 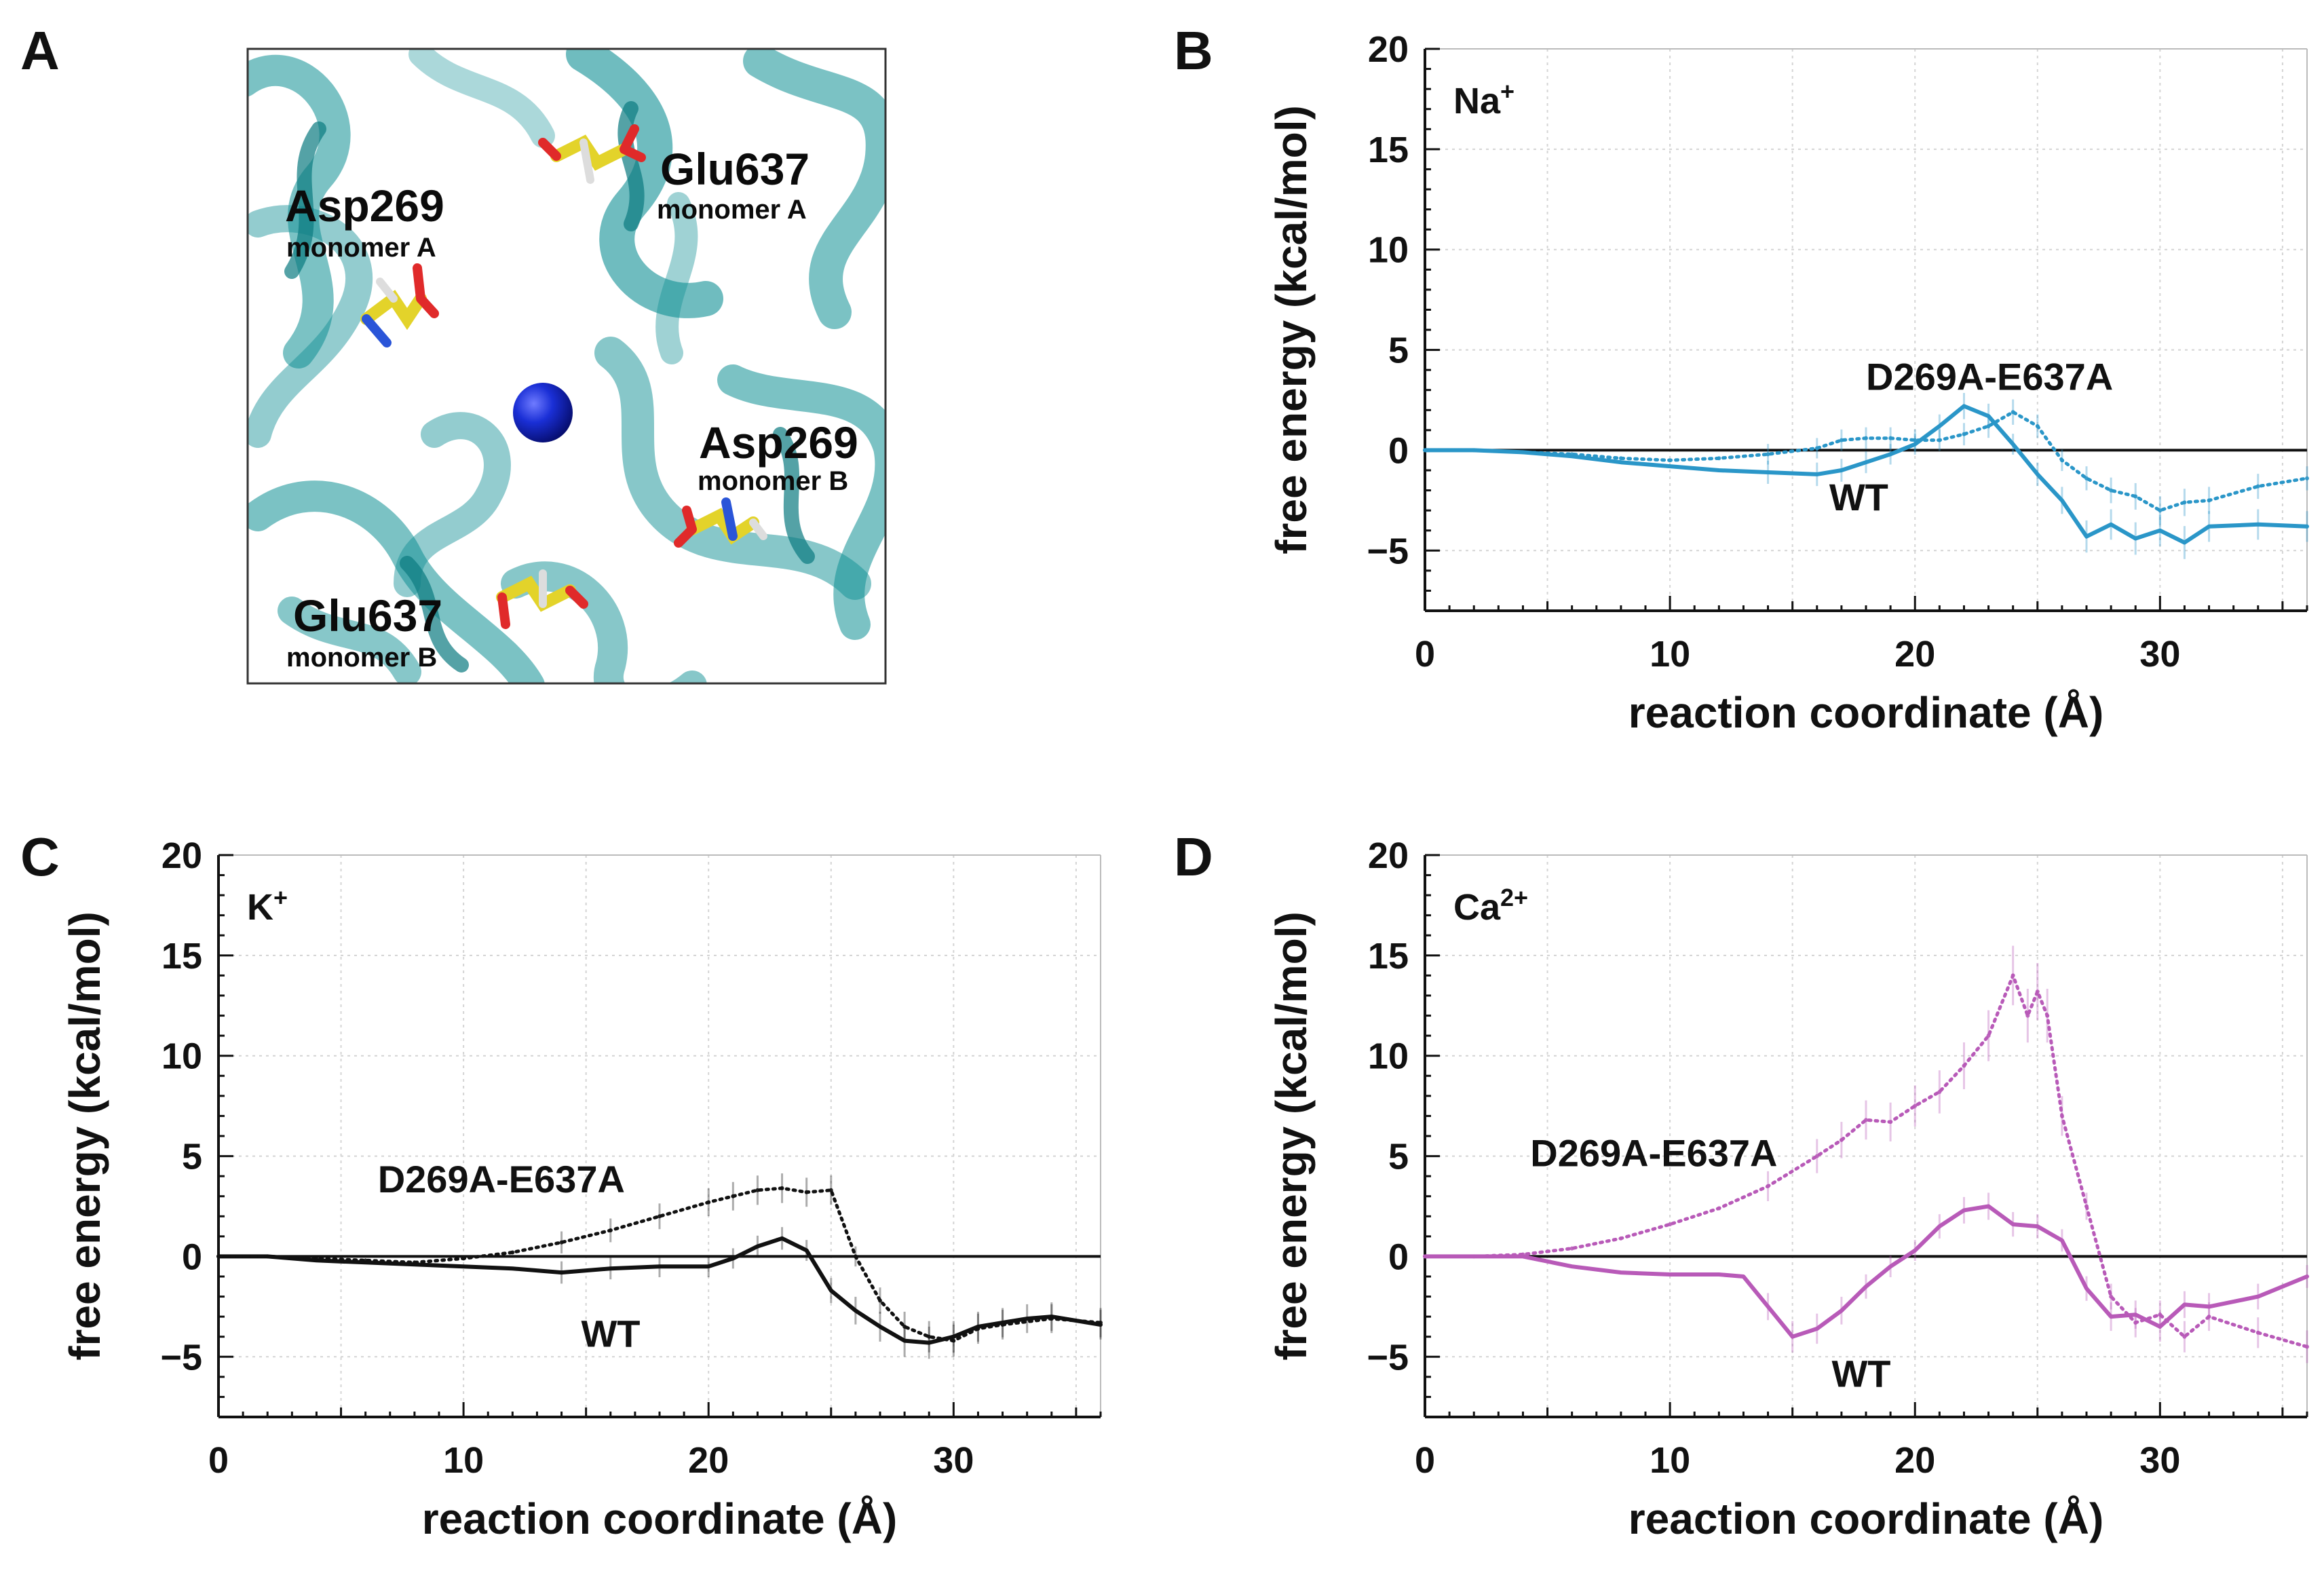 I want to click on series-mutant, so click(x=1866, y=1154).